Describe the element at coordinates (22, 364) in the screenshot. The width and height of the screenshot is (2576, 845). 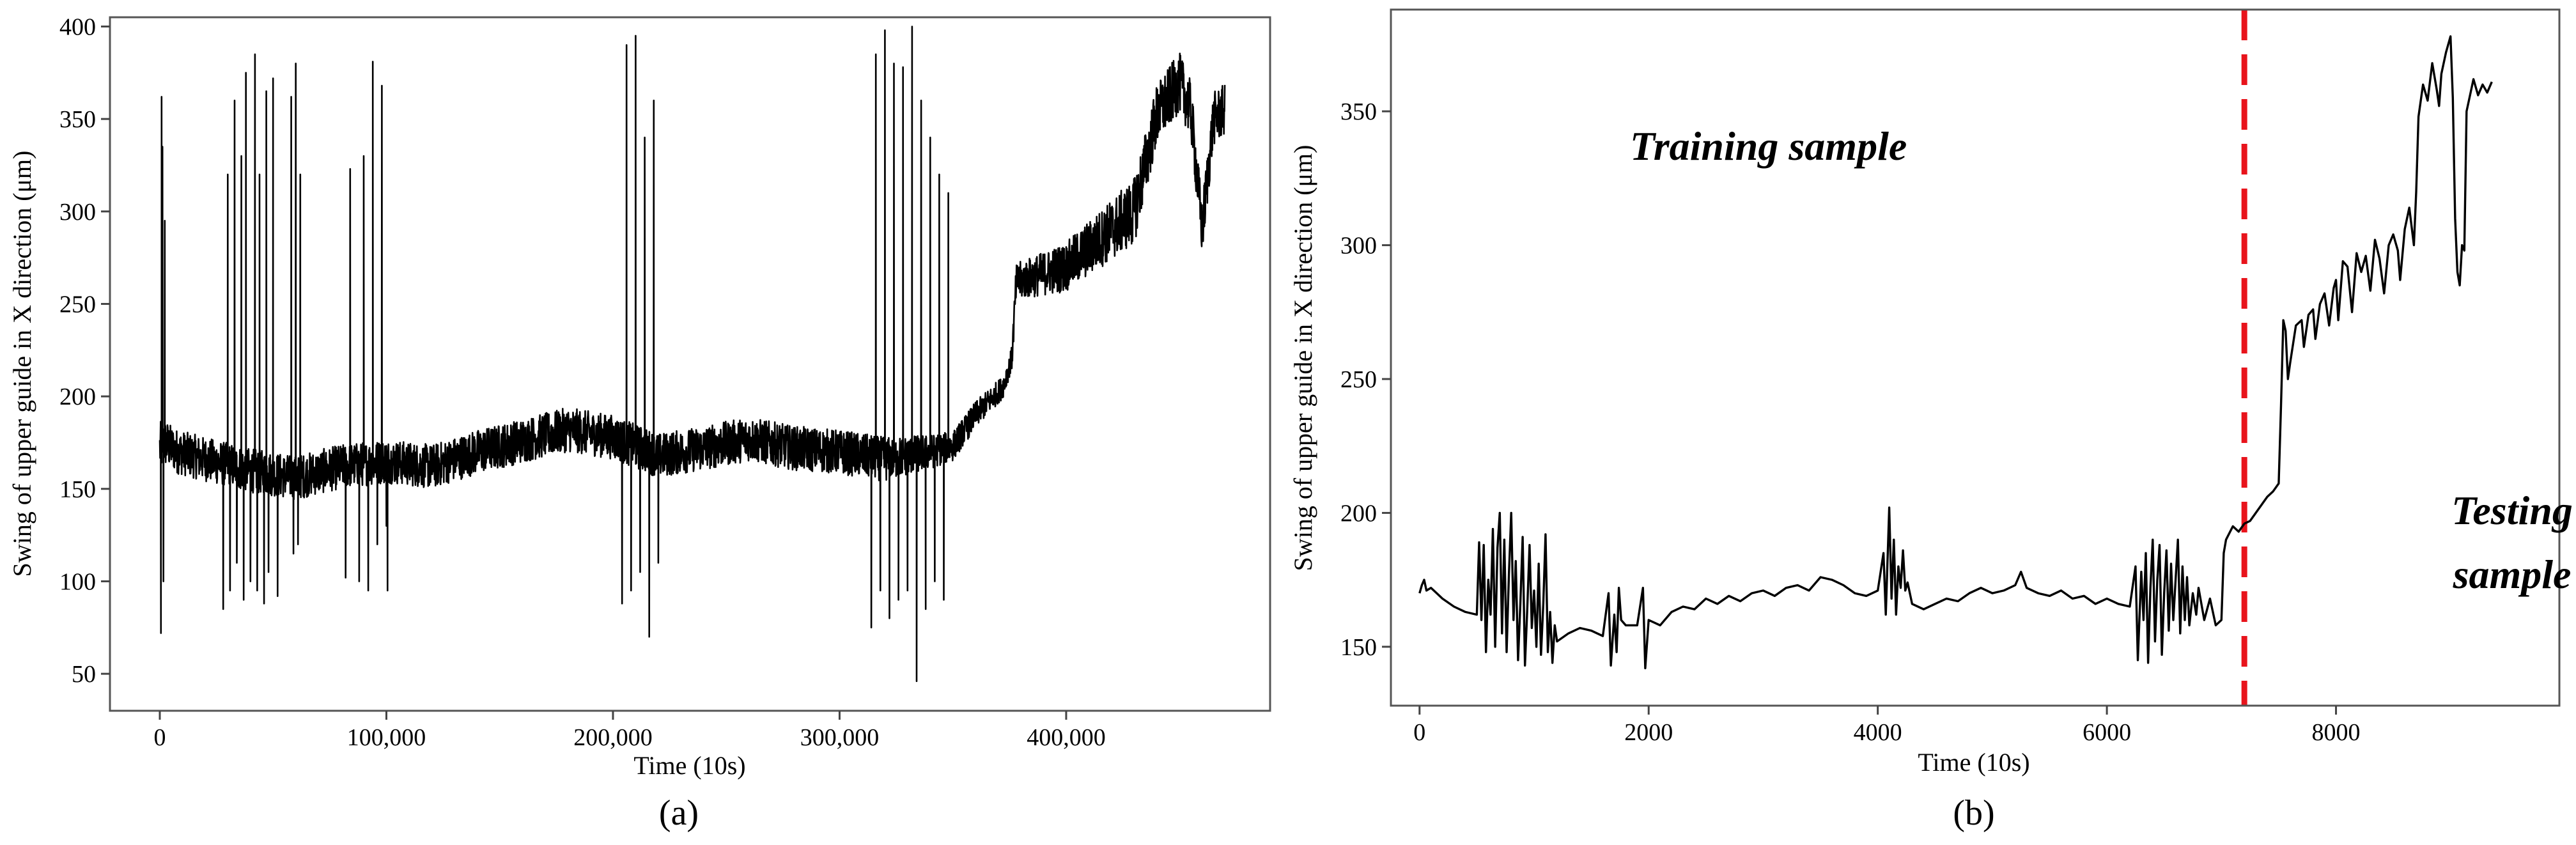
I see `panel-a-y-axis-title: Swing of upper guide in X direction (μm)` at that location.